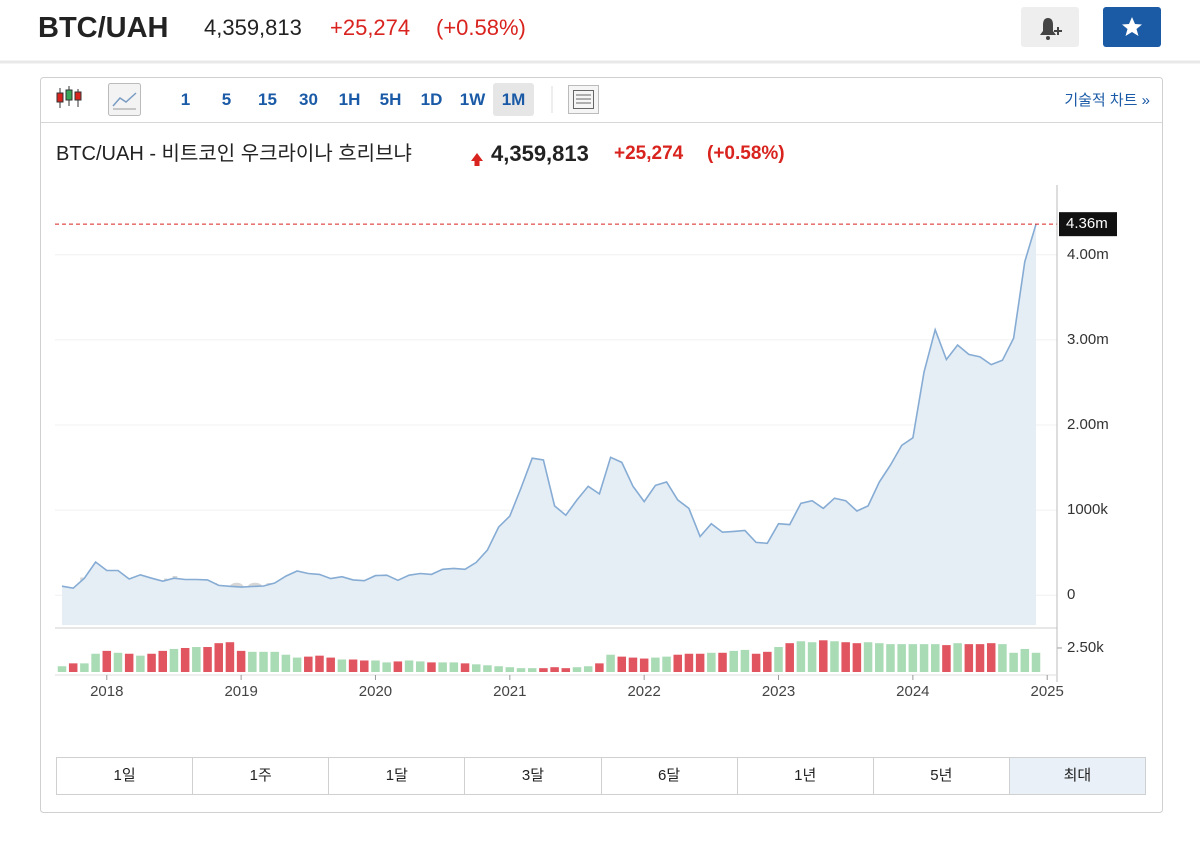  I want to click on symbol: BTC/UAH, so click(103, 28).